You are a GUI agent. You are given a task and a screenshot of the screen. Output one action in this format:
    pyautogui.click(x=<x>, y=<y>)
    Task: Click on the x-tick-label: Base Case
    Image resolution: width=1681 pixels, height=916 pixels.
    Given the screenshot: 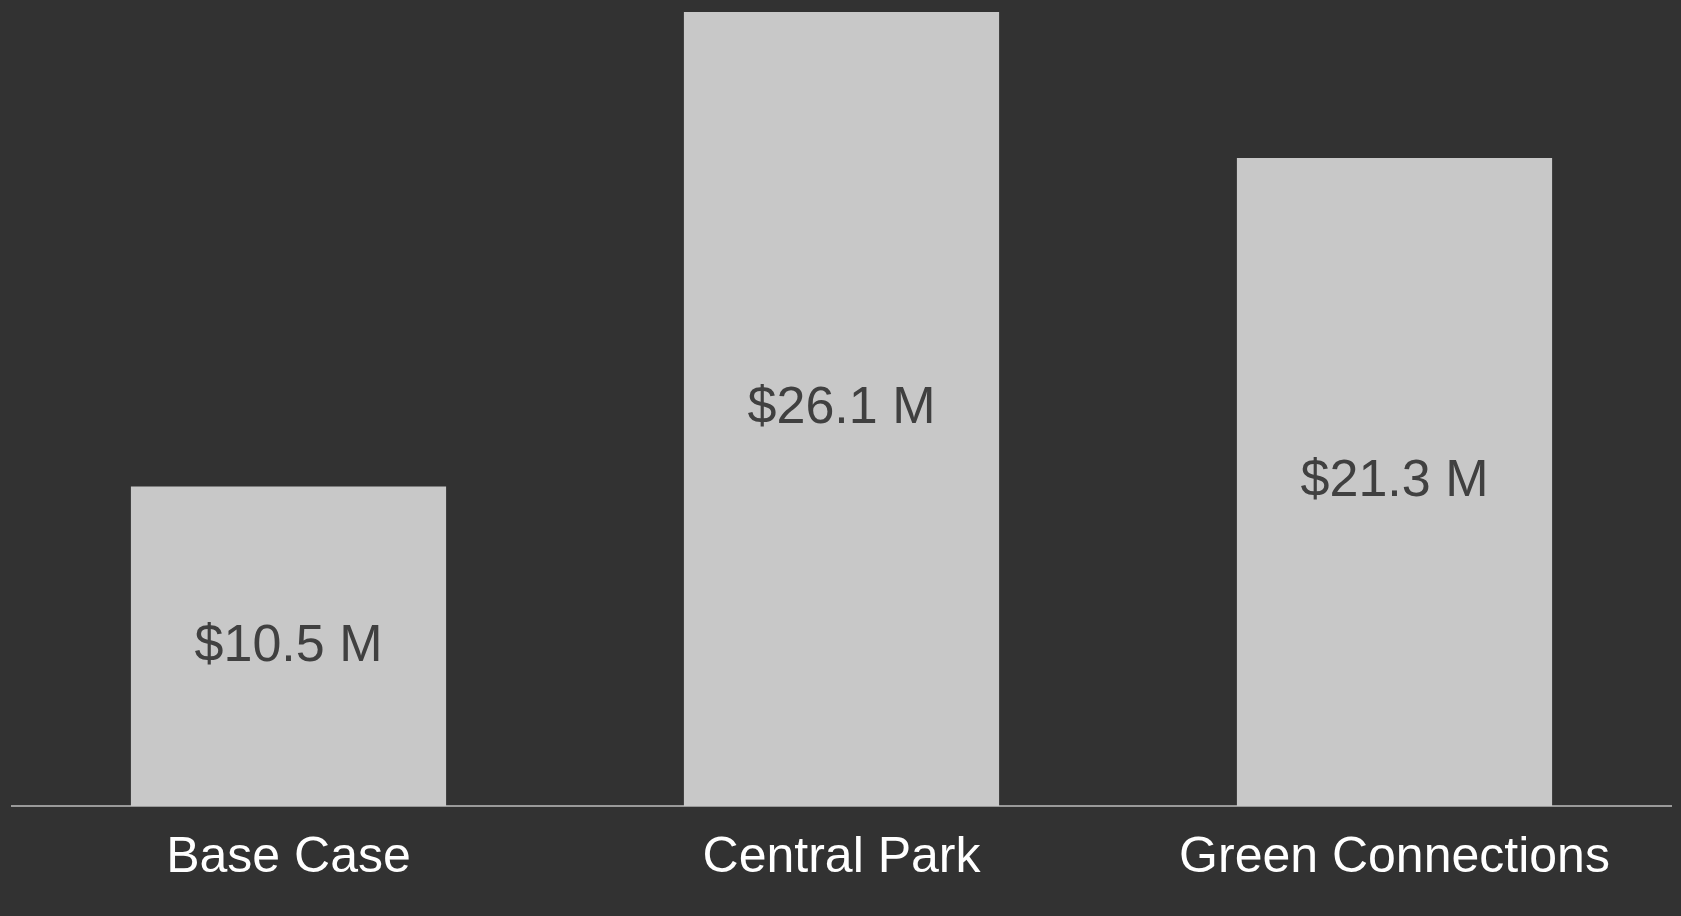 What is the action you would take?
    pyautogui.click(x=288, y=854)
    